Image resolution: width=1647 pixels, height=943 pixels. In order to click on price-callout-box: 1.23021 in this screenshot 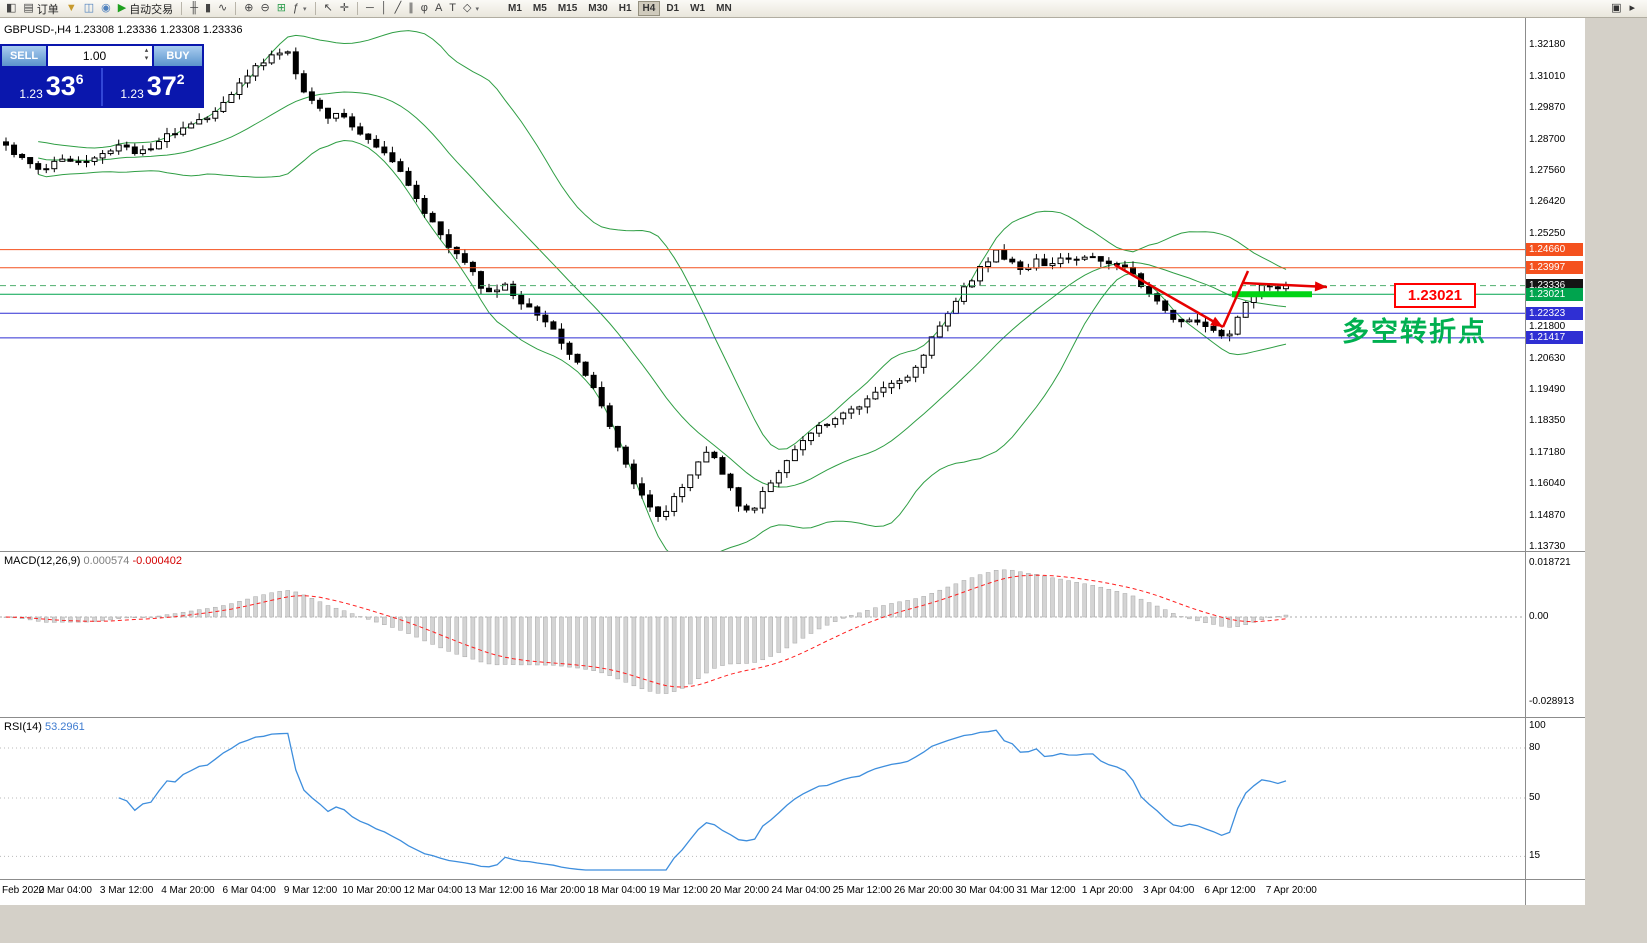, I will do `click(1435, 295)`.